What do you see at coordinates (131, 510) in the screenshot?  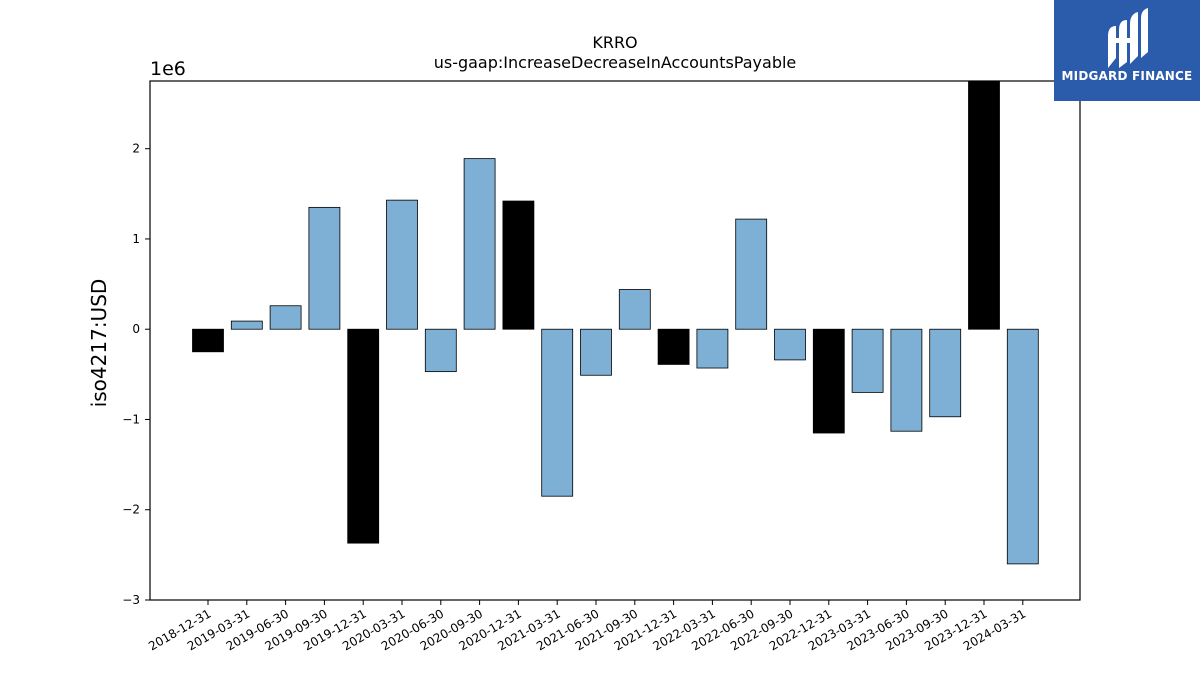 I see `y-tick-label: −2` at bounding box center [131, 510].